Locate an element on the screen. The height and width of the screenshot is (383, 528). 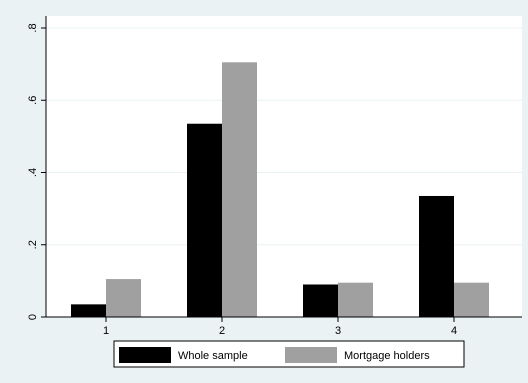
legend-label-whole-sample: Whole sample is located at coordinates (213, 356).